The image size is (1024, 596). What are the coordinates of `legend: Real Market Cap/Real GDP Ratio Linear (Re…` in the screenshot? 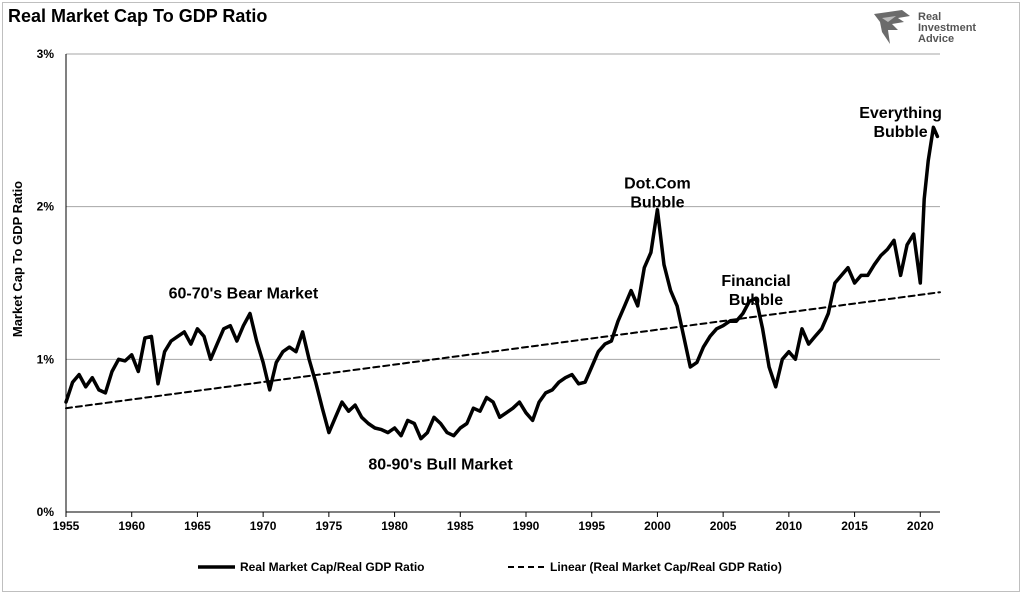 It's located at (490, 567).